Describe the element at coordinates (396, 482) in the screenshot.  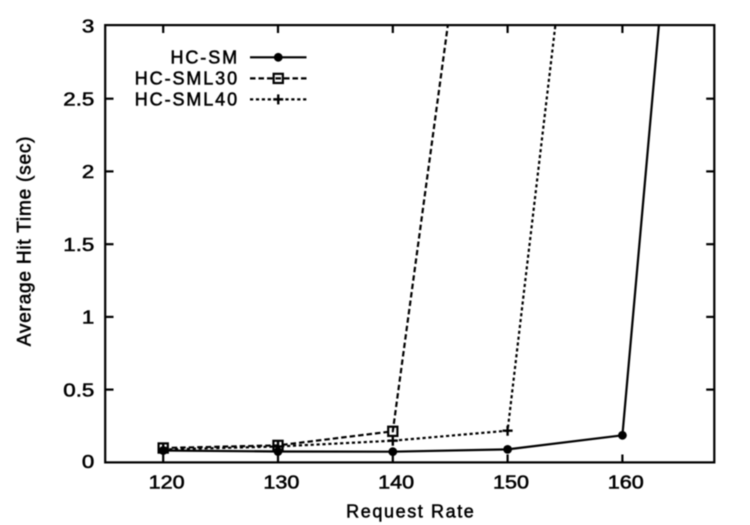
I see `svg-text: 140` at that location.